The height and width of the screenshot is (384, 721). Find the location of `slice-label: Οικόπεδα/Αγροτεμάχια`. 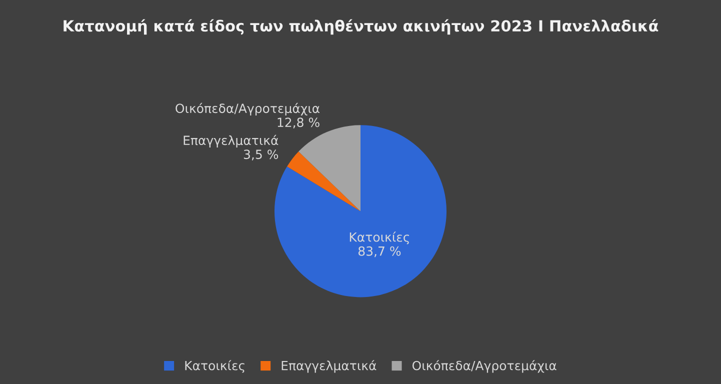

slice-label: Οικόπεδα/Αγροτεμάχια is located at coordinates (248, 109).